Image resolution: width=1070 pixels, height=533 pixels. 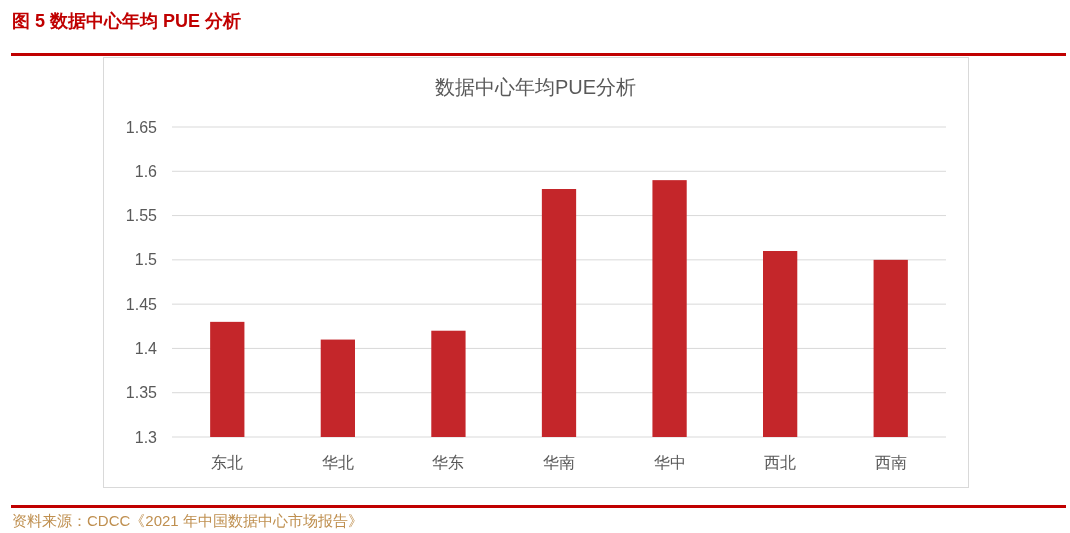 What do you see at coordinates (890, 462) in the screenshot?
I see `x-tick-label: 西南` at bounding box center [890, 462].